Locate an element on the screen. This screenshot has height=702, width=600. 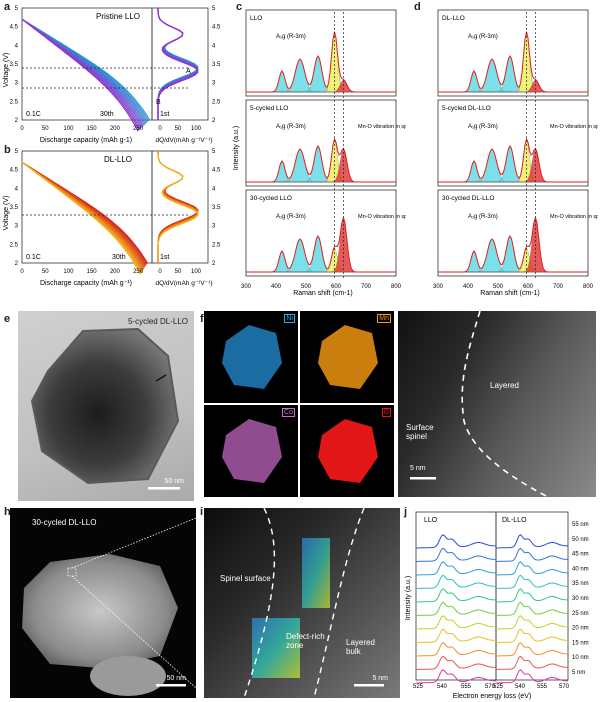
panel-a-cycle30: 30th is located at coordinates (107, 114).